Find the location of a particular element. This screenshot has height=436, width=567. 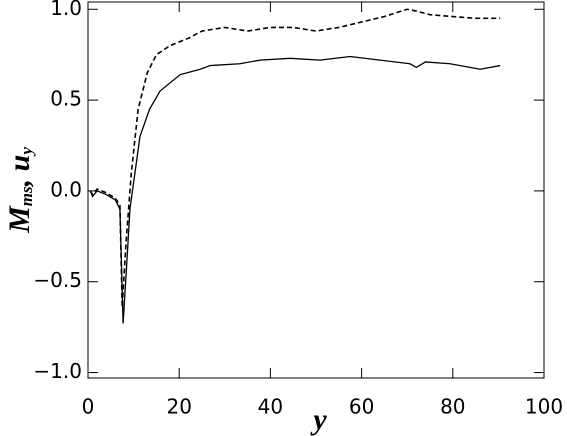

x-tick-label: 20 is located at coordinates (178, 407).